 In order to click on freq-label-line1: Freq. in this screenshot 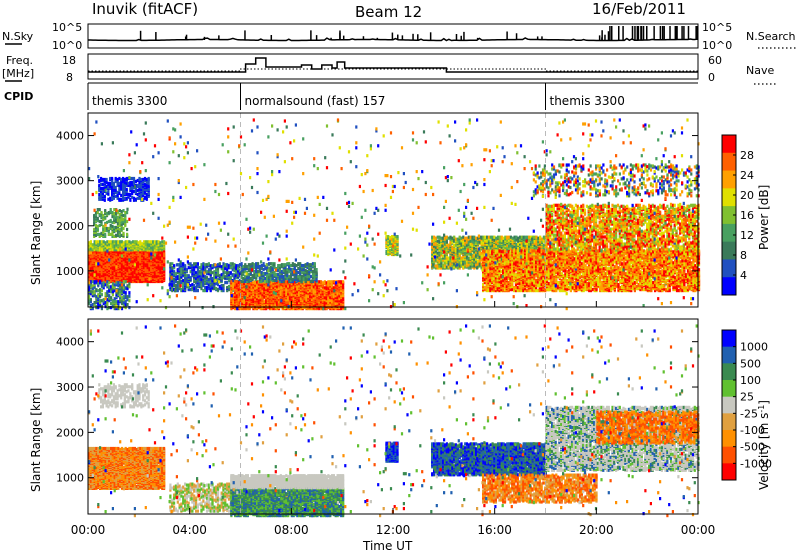, I will do `click(19, 60)`.